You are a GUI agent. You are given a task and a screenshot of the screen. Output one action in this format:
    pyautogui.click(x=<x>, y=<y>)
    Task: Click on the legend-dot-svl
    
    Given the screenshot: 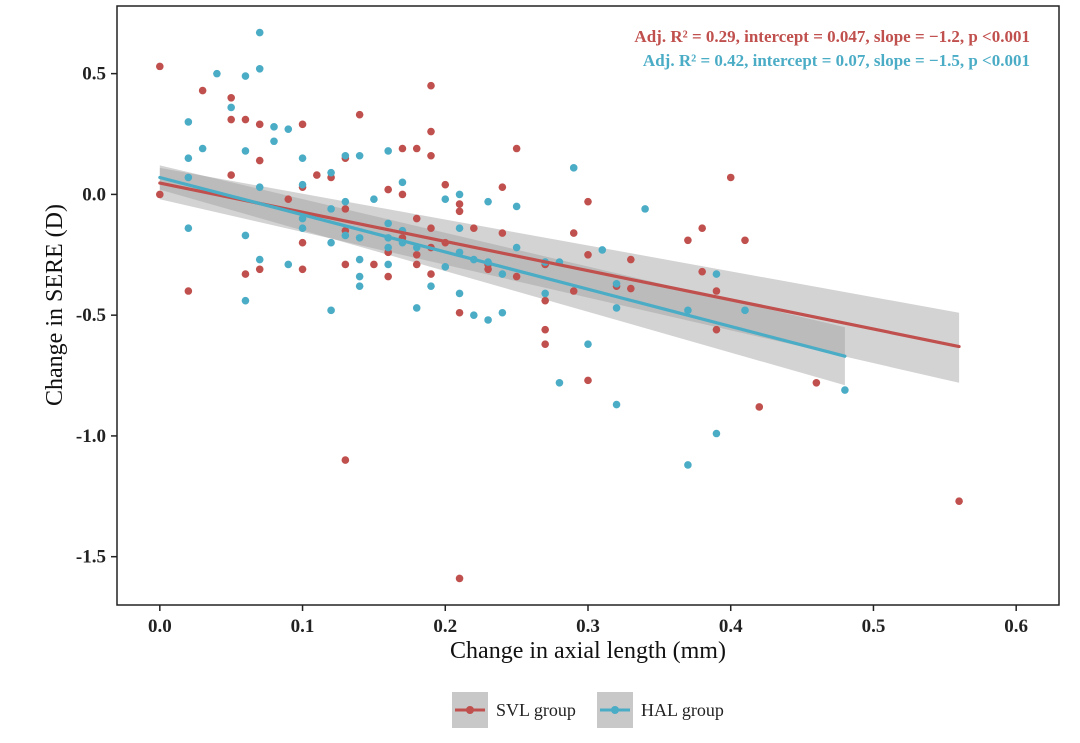 What is the action you would take?
    pyautogui.click(x=470, y=710)
    